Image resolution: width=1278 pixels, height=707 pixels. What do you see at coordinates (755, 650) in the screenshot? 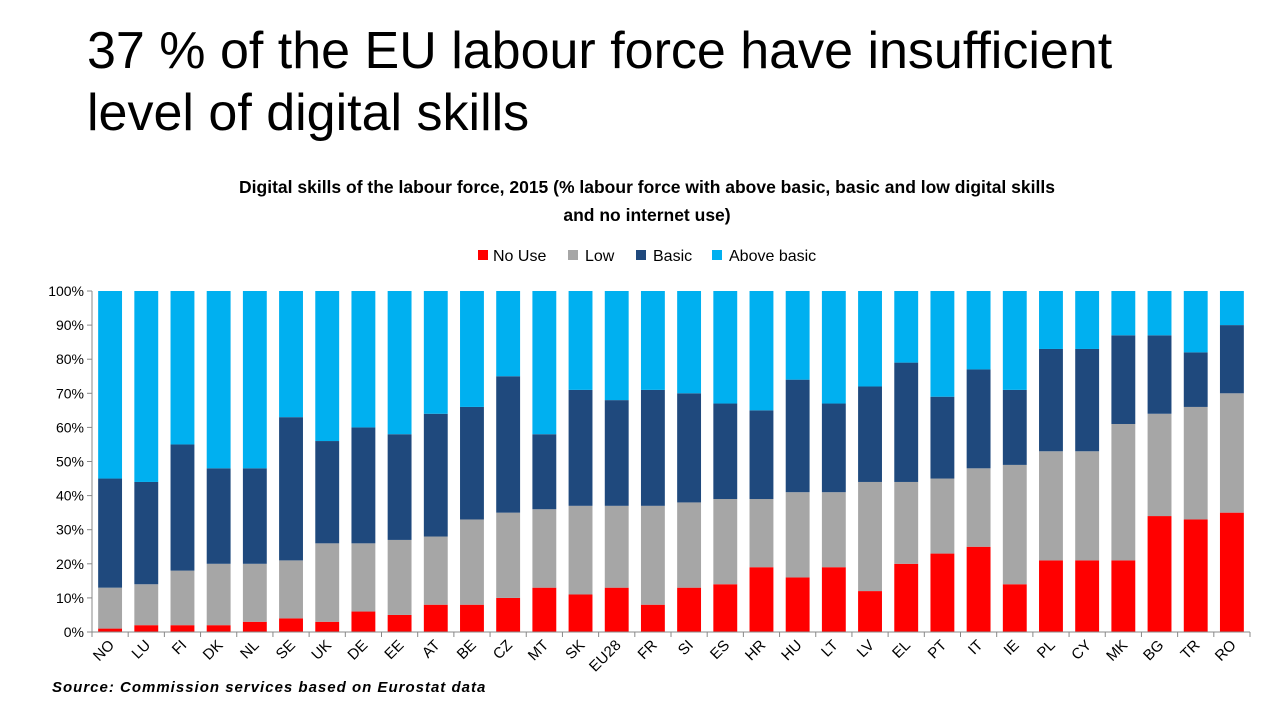
I see `x-category-label: HR` at bounding box center [755, 650].